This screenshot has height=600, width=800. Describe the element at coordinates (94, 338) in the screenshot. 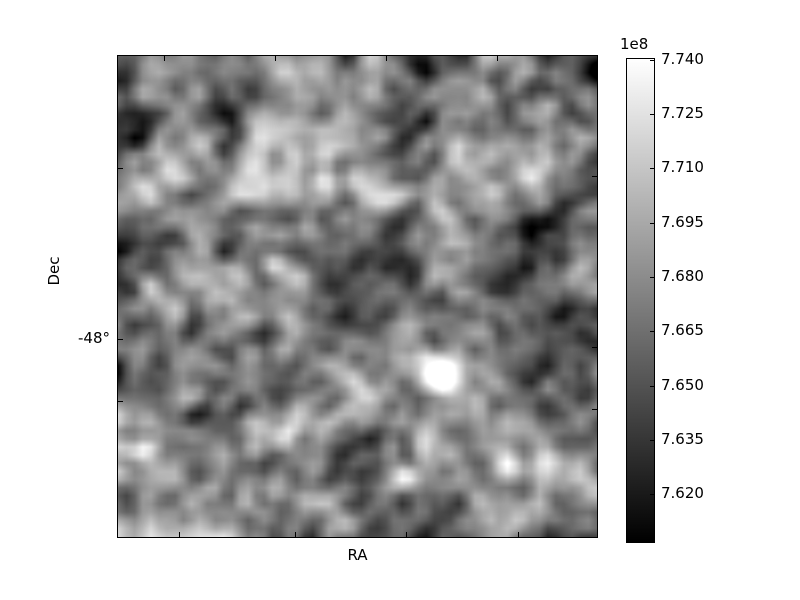

I see `y-tick-label-dec: -48°` at that location.